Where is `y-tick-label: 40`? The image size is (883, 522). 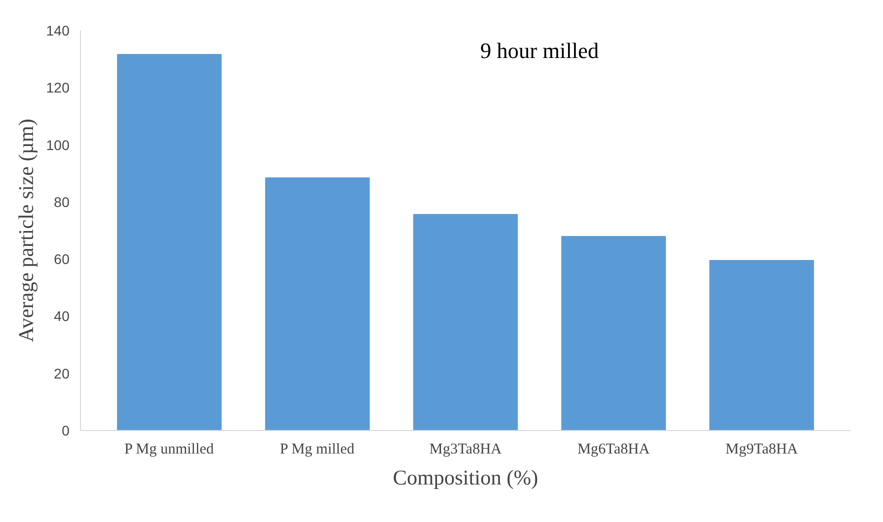 y-tick-label: 40 is located at coordinates (62, 316).